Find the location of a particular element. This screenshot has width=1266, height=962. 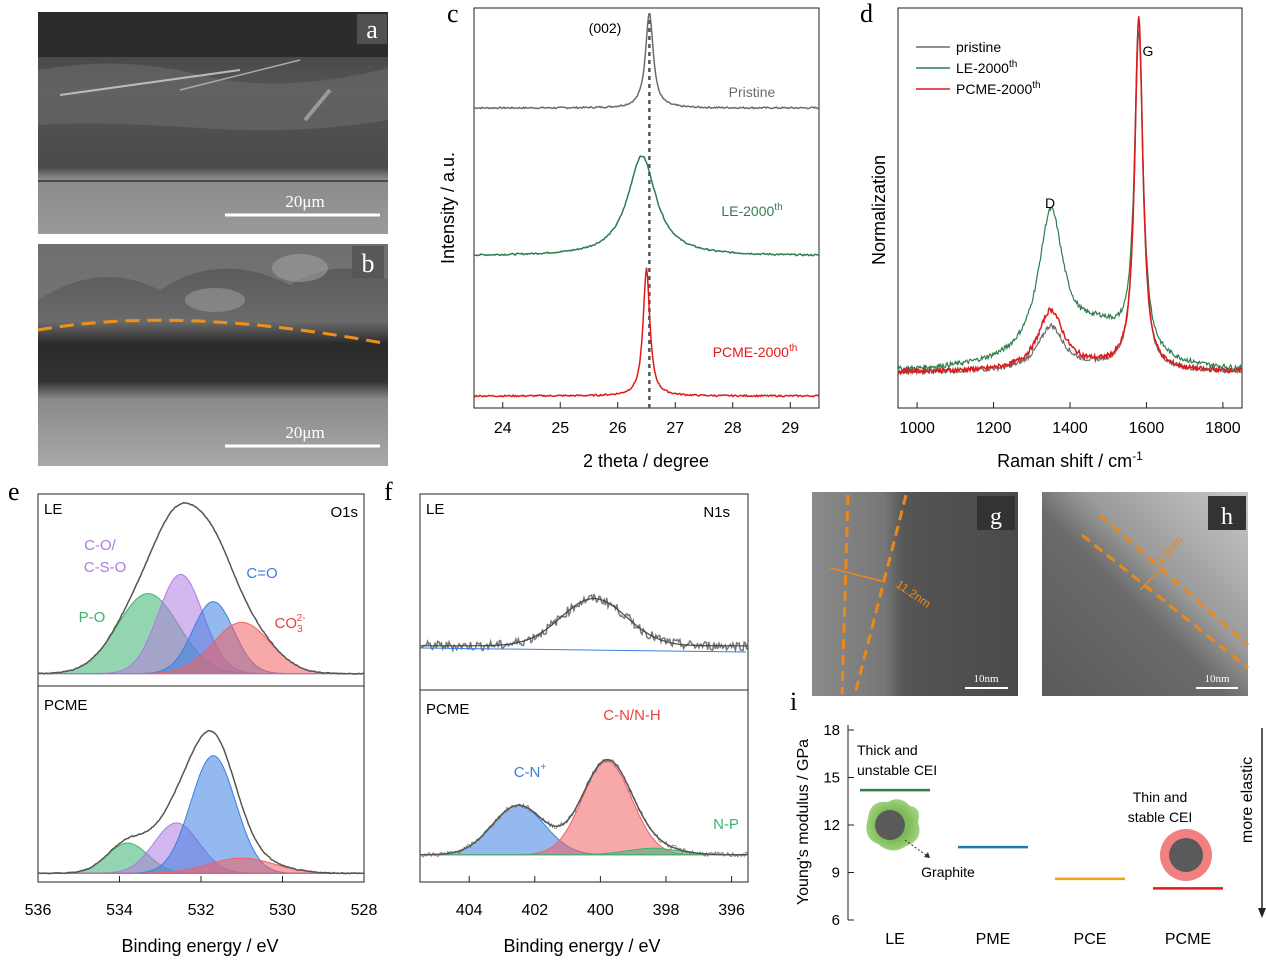

chart-i-category-label: PCE is located at coordinates (1090, 939).